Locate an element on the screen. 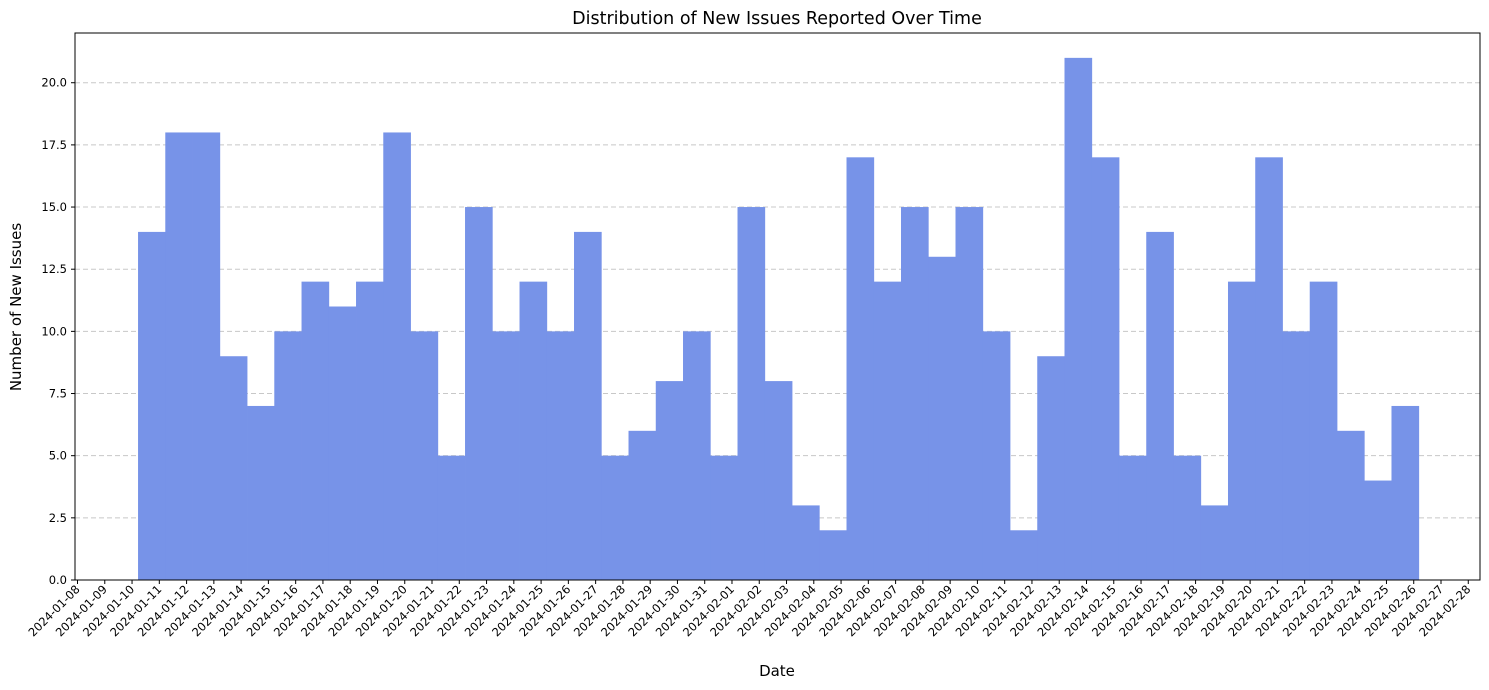 This screenshot has width=1489, height=690. y-tick-label: 12.5 is located at coordinates (54, 269).